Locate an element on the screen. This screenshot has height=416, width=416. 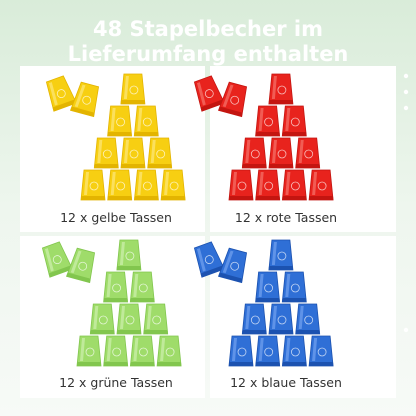
dot is located at coordinates (406, 76).